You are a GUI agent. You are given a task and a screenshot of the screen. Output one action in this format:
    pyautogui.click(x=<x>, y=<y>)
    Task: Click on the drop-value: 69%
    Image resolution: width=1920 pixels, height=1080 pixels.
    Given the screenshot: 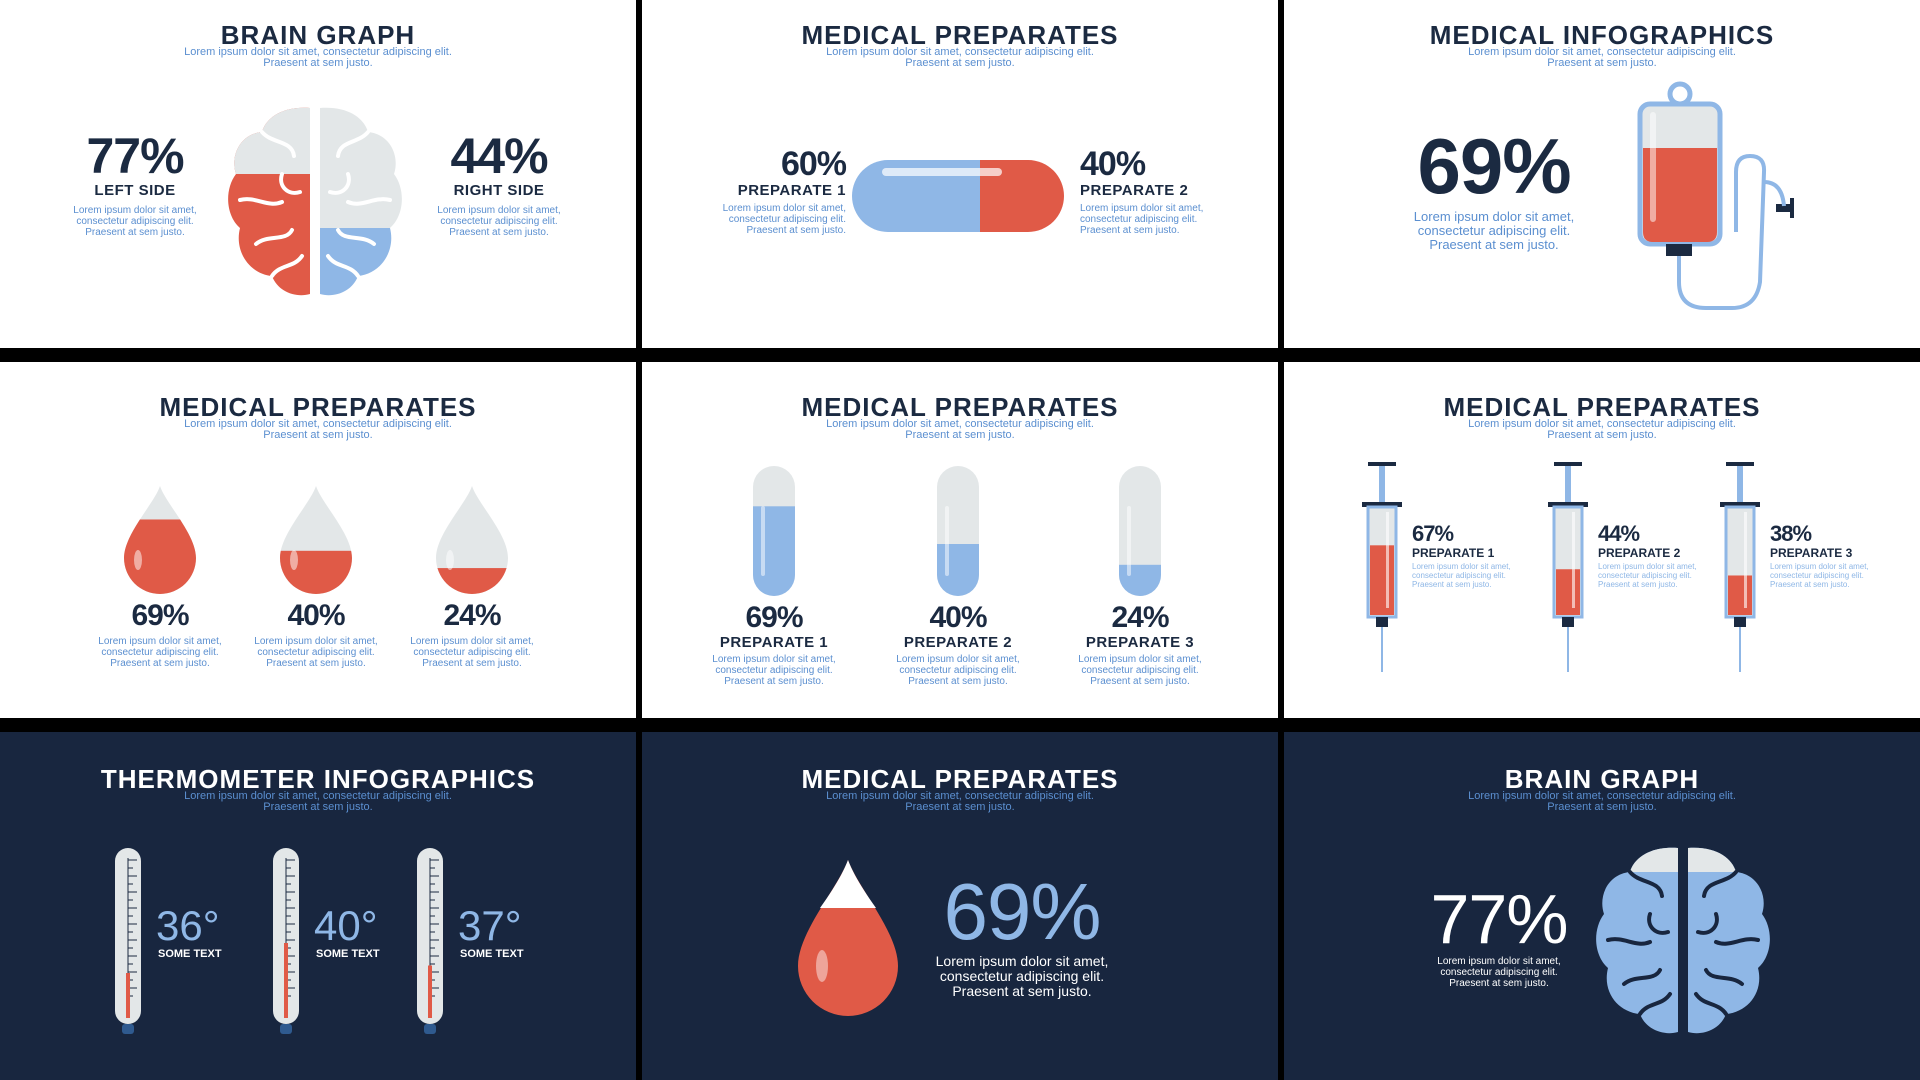 What is the action you would take?
    pyautogui.click(x=160, y=615)
    